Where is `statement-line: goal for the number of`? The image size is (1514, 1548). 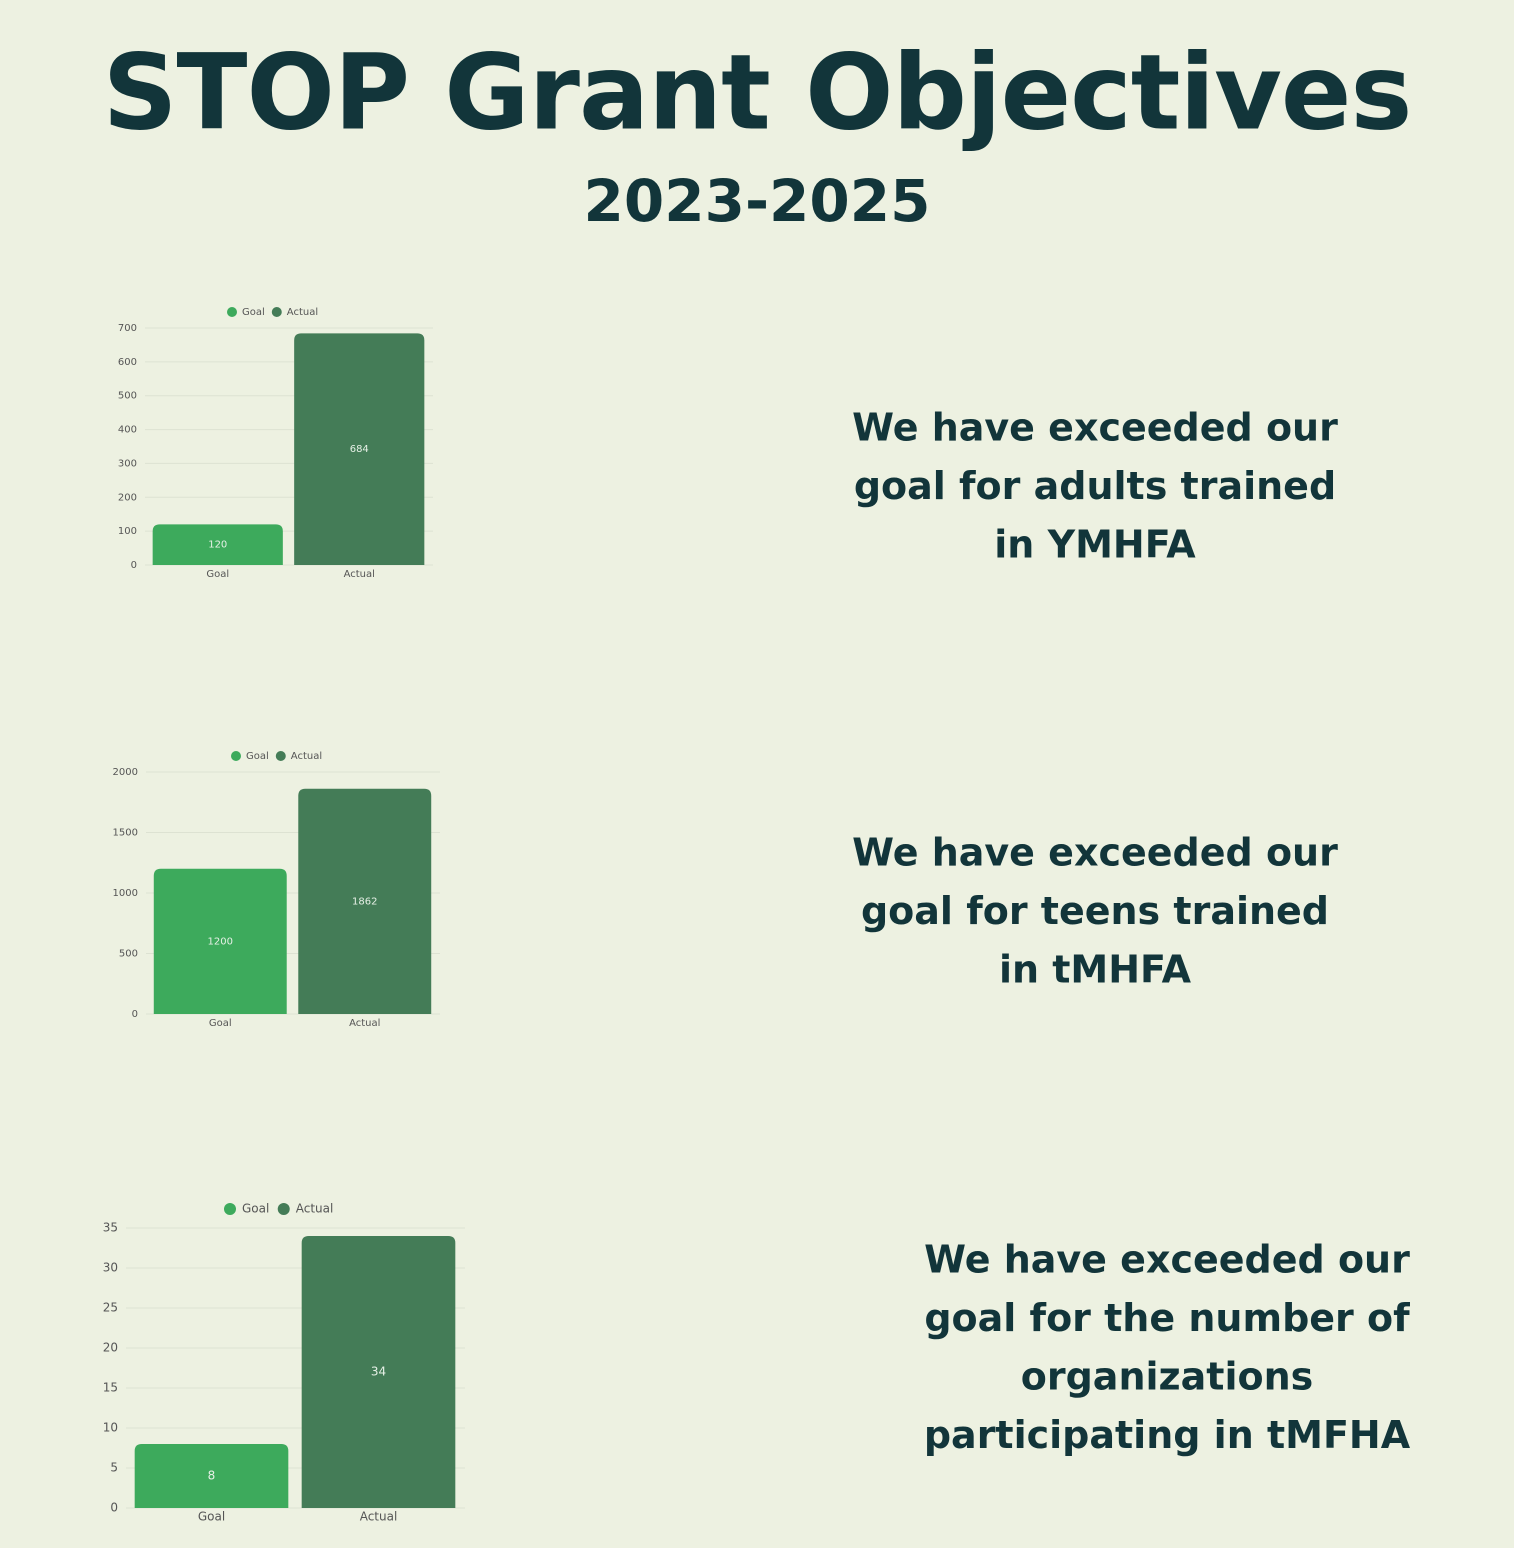 statement-line: goal for the number of is located at coordinates (1167, 1318).